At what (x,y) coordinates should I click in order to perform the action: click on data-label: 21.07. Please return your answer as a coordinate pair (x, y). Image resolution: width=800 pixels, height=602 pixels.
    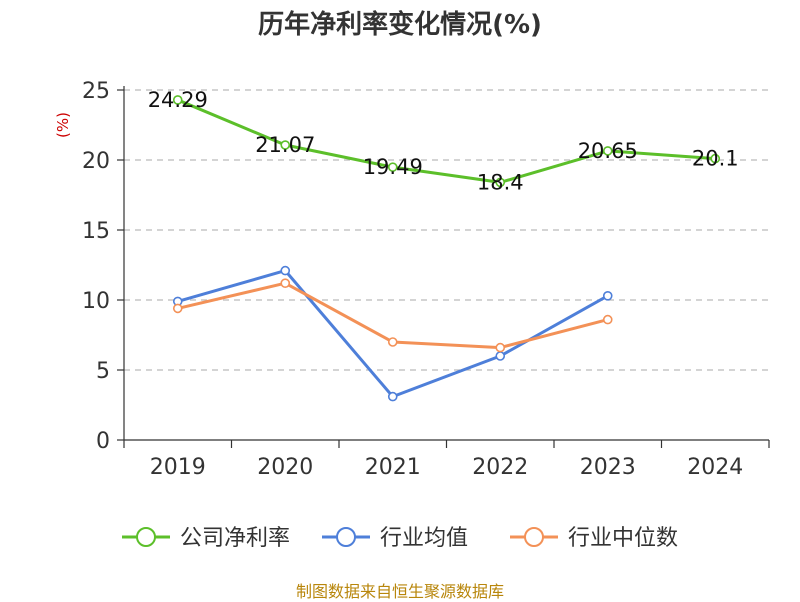
    Looking at the image, I should click on (285, 145).